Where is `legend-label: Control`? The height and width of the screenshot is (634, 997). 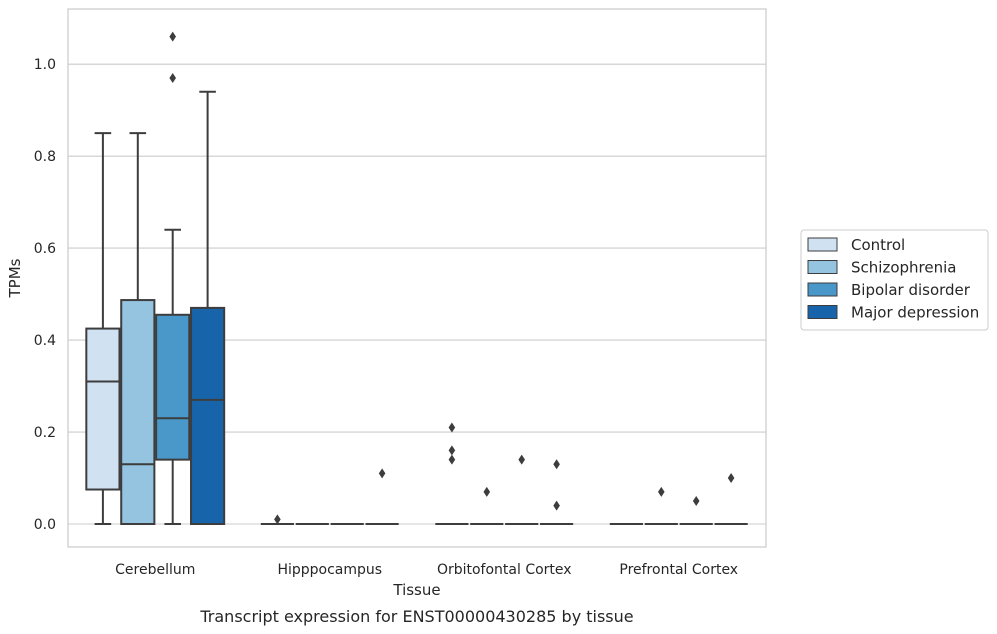
legend-label: Control is located at coordinates (878, 245).